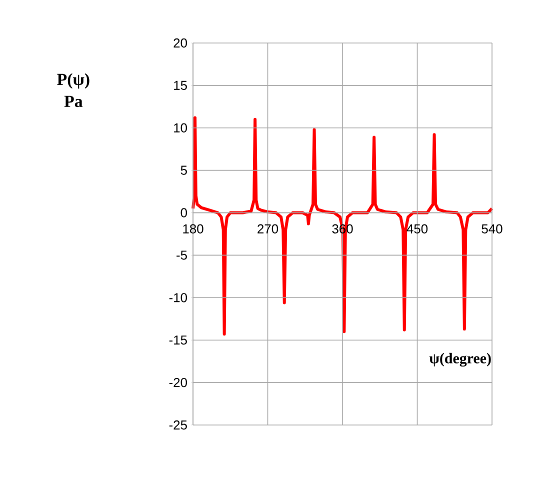 This screenshot has height=484, width=537. What do you see at coordinates (180, 43) in the screenshot?
I see `y-tick-label: 20` at bounding box center [180, 43].